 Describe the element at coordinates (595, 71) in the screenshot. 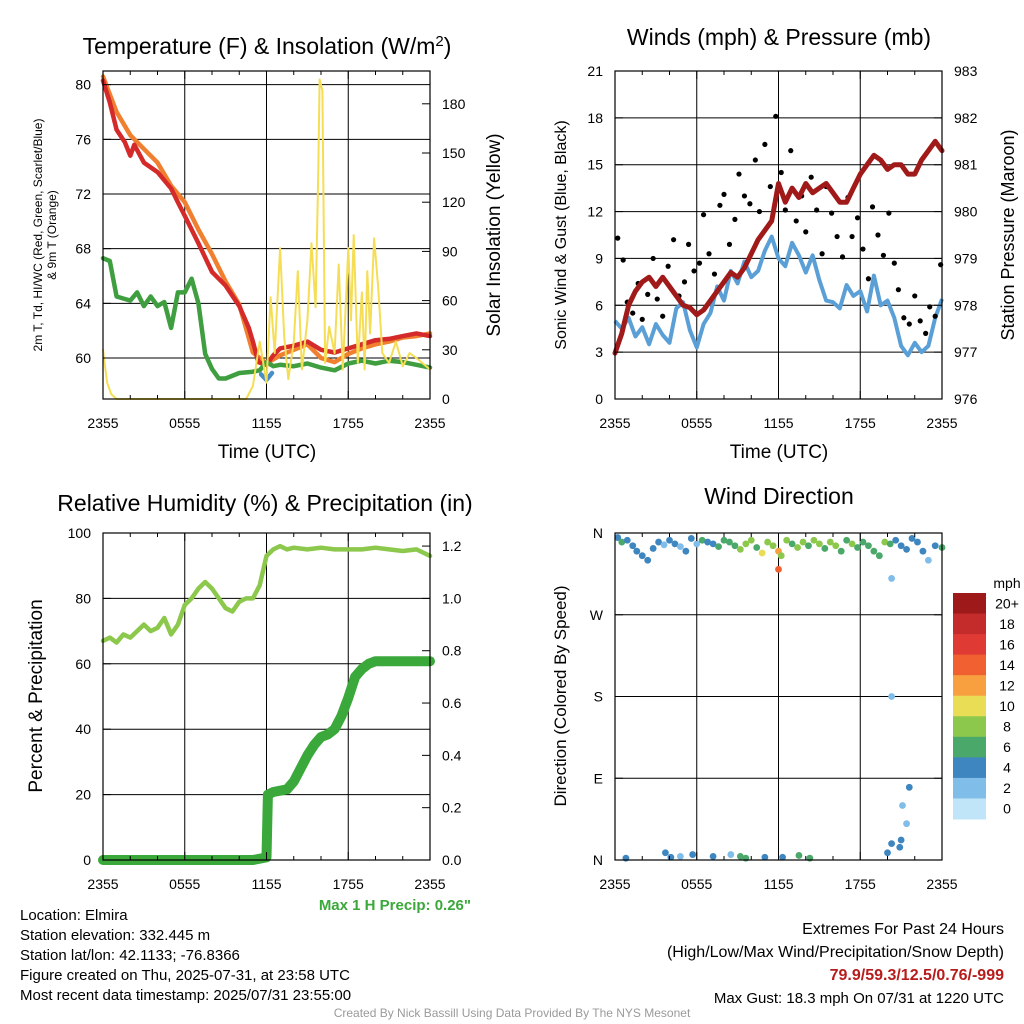

I see `y-tick-label: 21` at that location.